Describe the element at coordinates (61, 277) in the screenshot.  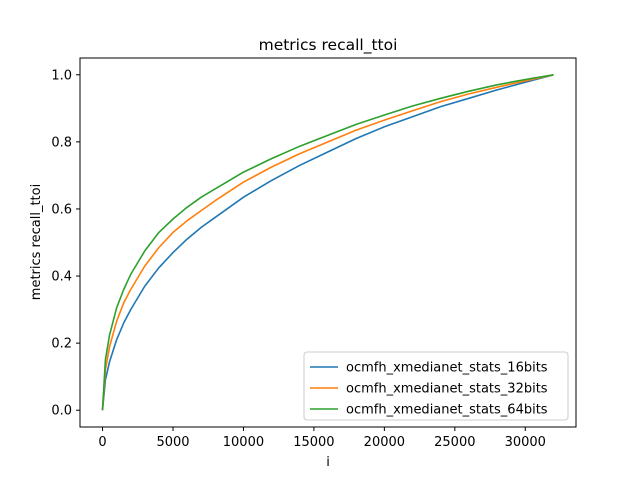
I see `y-tick-label: 0.4` at that location.